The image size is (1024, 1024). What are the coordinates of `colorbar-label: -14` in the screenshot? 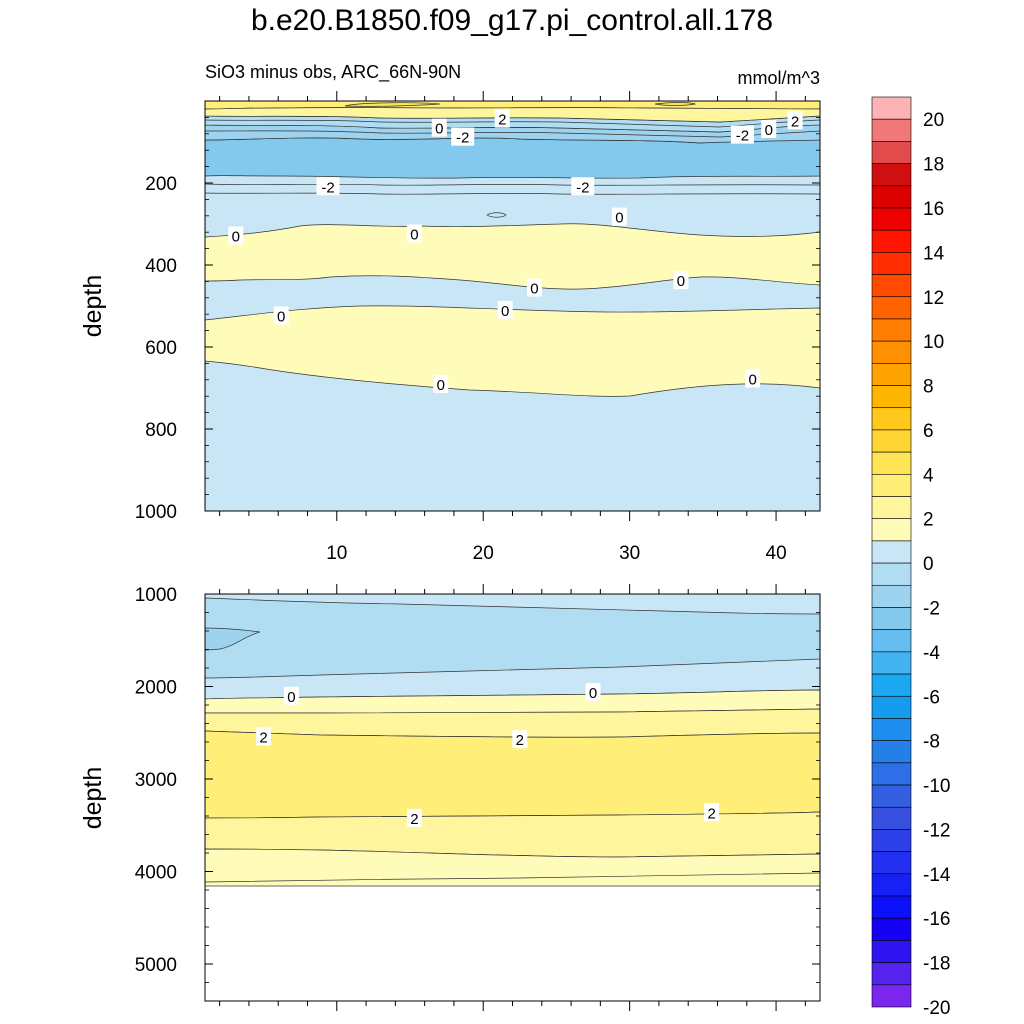 It's located at (937, 875).